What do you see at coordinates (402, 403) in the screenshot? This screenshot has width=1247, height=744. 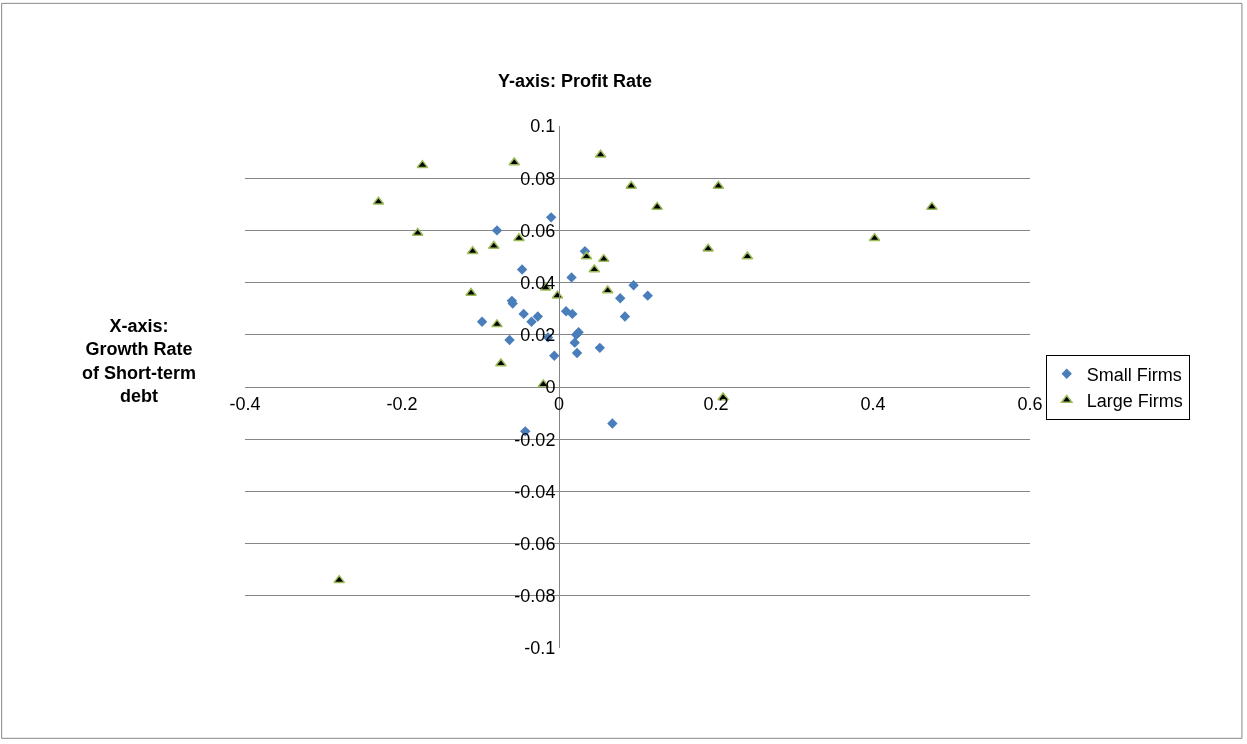 I see `x-tick-label: -0.2` at bounding box center [402, 403].